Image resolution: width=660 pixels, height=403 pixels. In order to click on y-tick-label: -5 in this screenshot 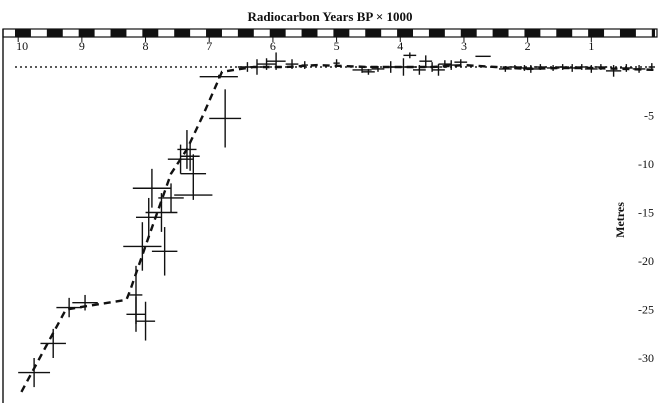, I will do `click(649, 116)`.